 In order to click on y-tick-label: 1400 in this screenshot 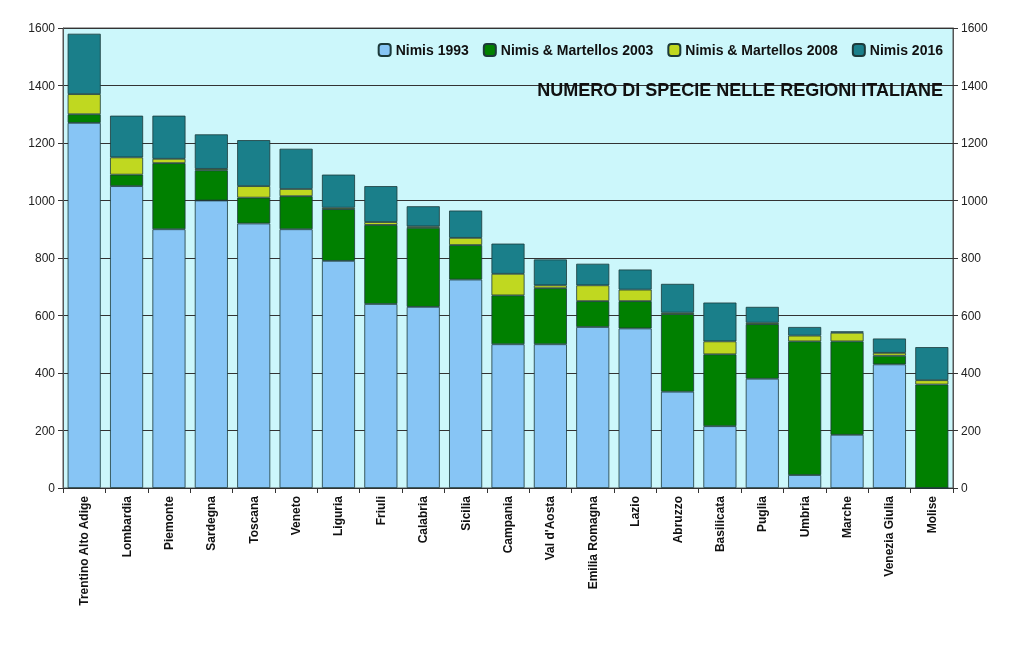, I will do `click(42, 85)`.